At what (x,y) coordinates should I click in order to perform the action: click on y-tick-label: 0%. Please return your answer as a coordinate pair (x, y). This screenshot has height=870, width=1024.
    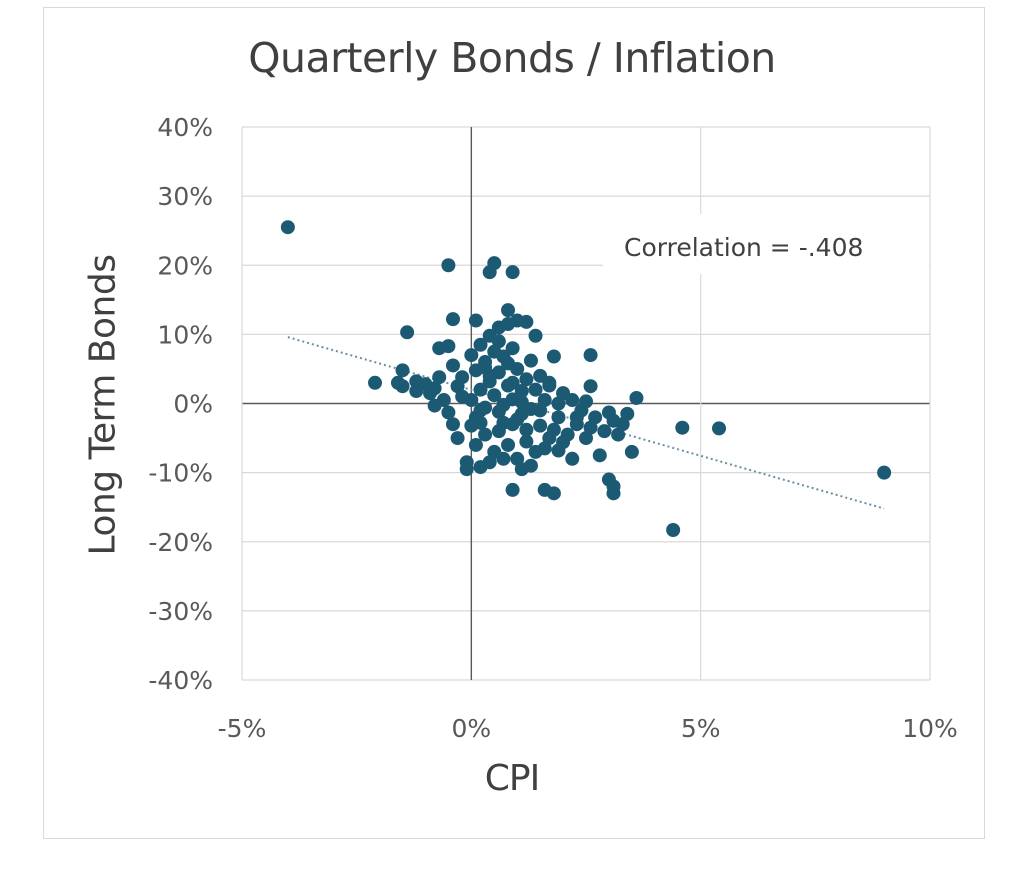
    Looking at the image, I should click on (193, 404).